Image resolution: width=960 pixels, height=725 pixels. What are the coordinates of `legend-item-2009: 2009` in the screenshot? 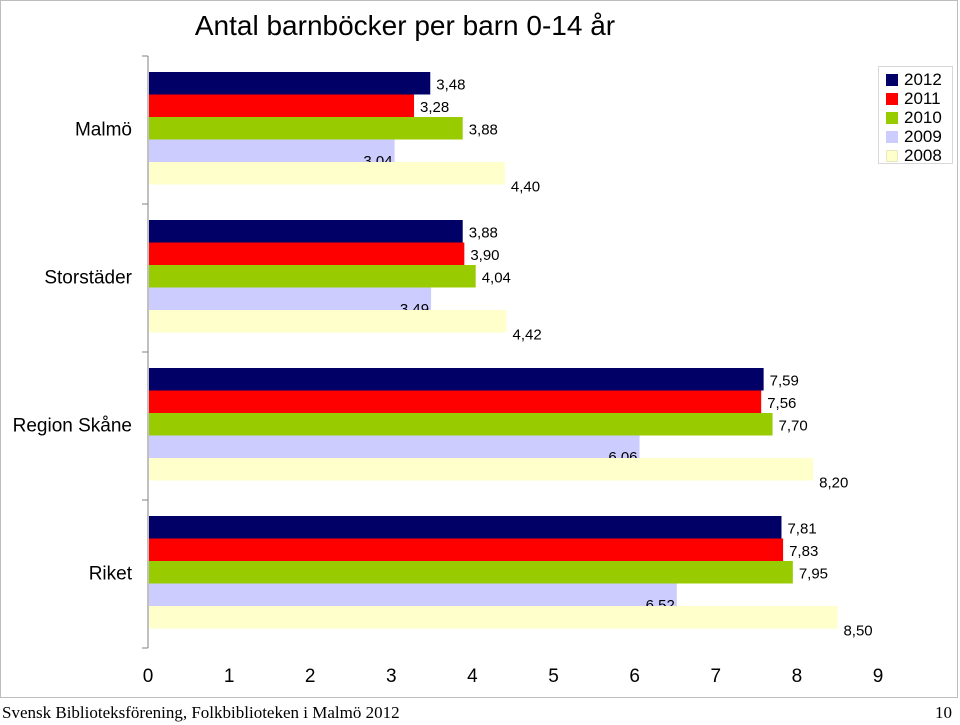 It's located at (915, 136).